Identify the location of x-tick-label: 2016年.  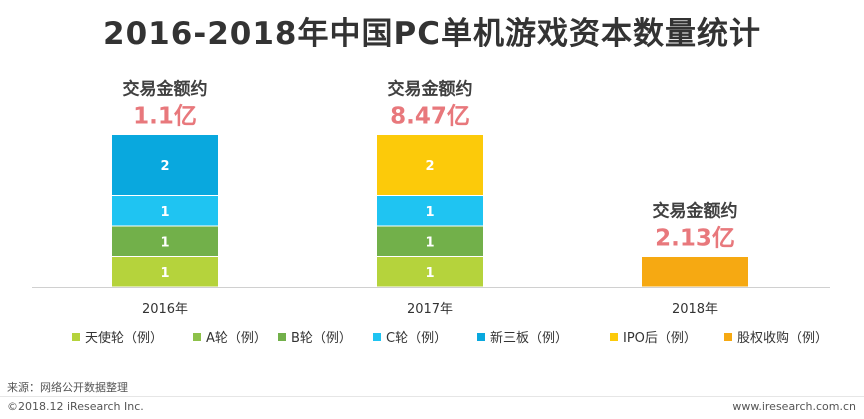
(165, 309).